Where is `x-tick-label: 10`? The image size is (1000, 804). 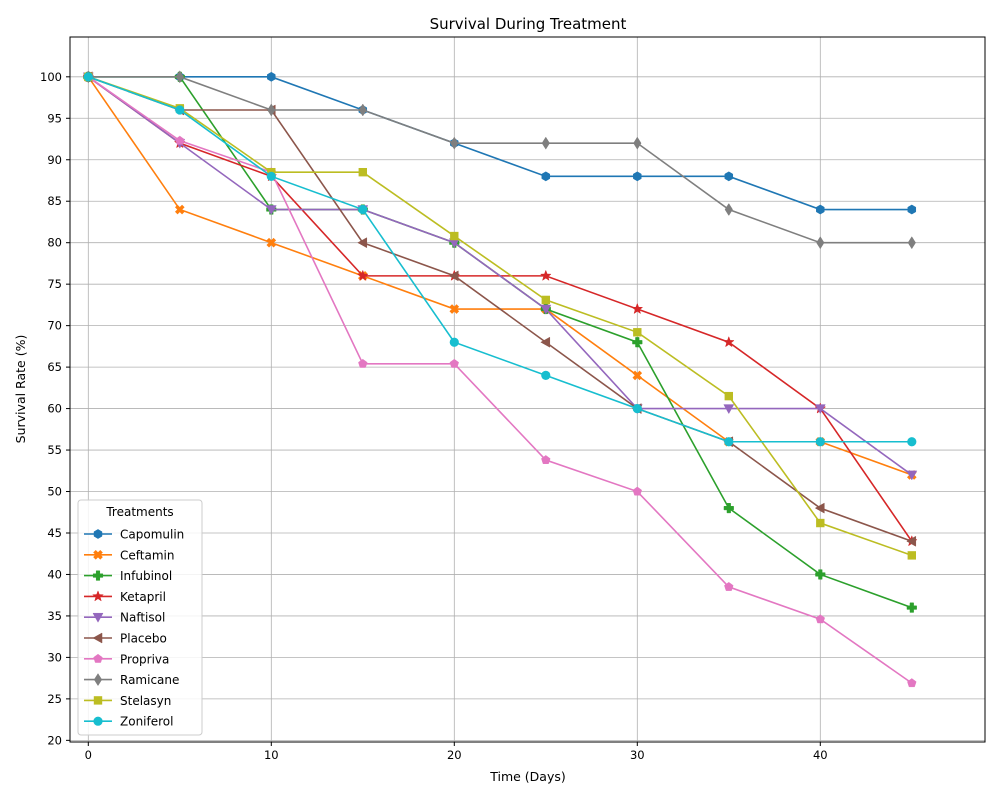 x-tick-label: 10 is located at coordinates (271, 755).